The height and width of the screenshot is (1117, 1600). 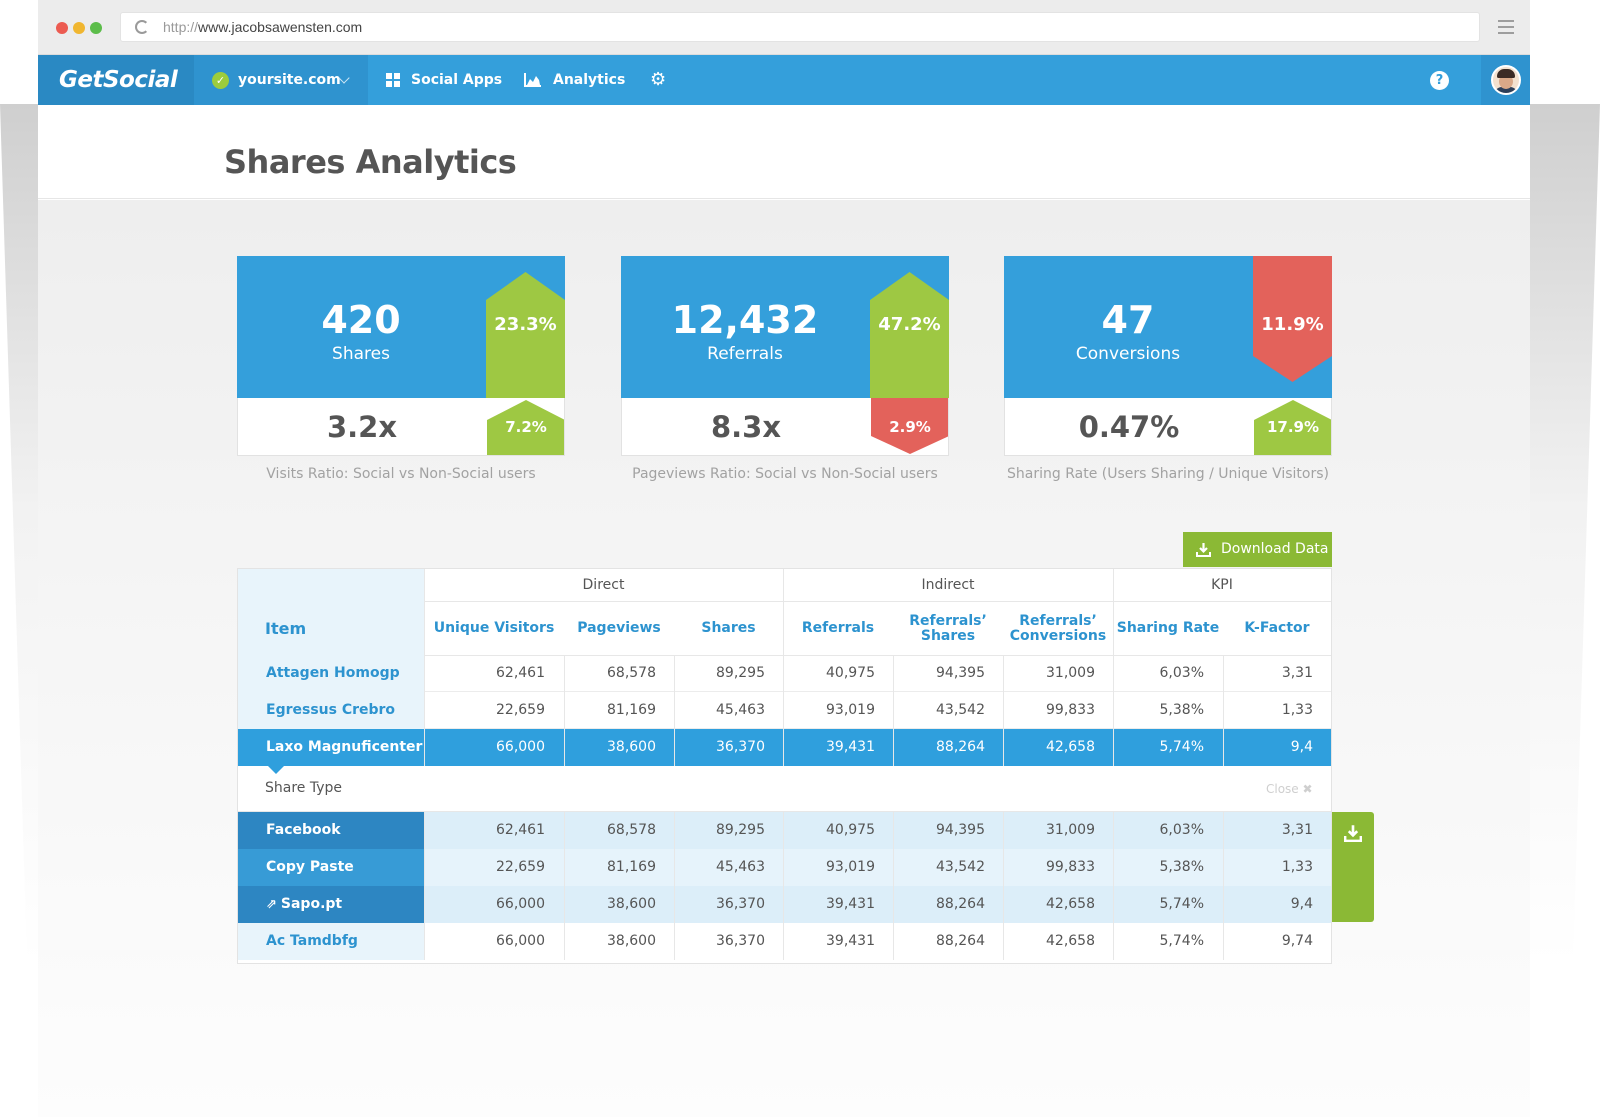 What do you see at coordinates (850, 830) in the screenshot?
I see `cell: 40,975` at bounding box center [850, 830].